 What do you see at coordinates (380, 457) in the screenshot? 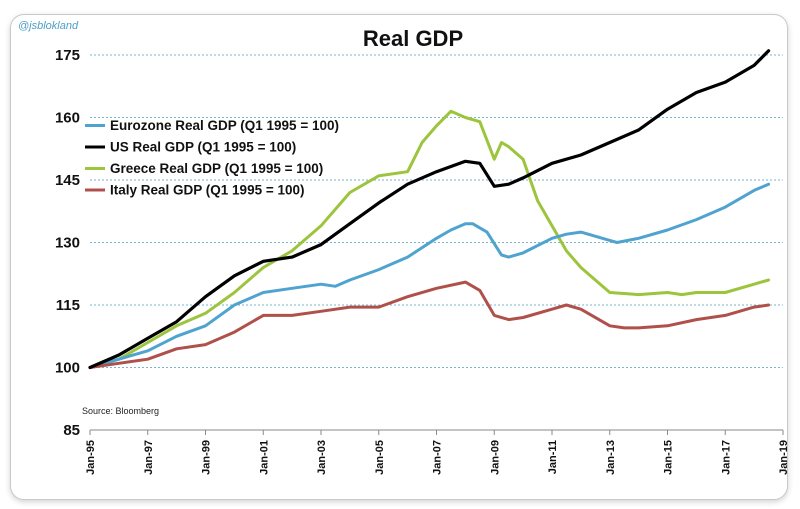
I see `x-tick-label: Jan-05` at bounding box center [380, 457].